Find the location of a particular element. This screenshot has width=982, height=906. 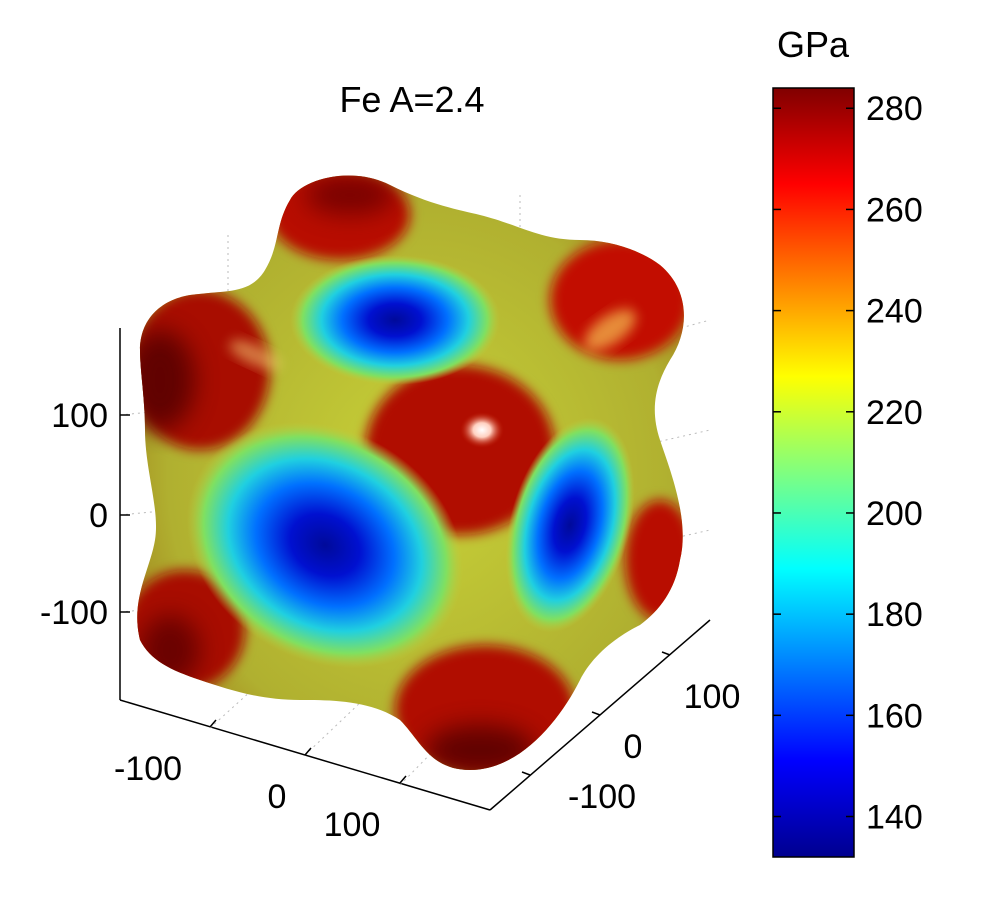

x-tick-label: -100 is located at coordinates (148, 769).